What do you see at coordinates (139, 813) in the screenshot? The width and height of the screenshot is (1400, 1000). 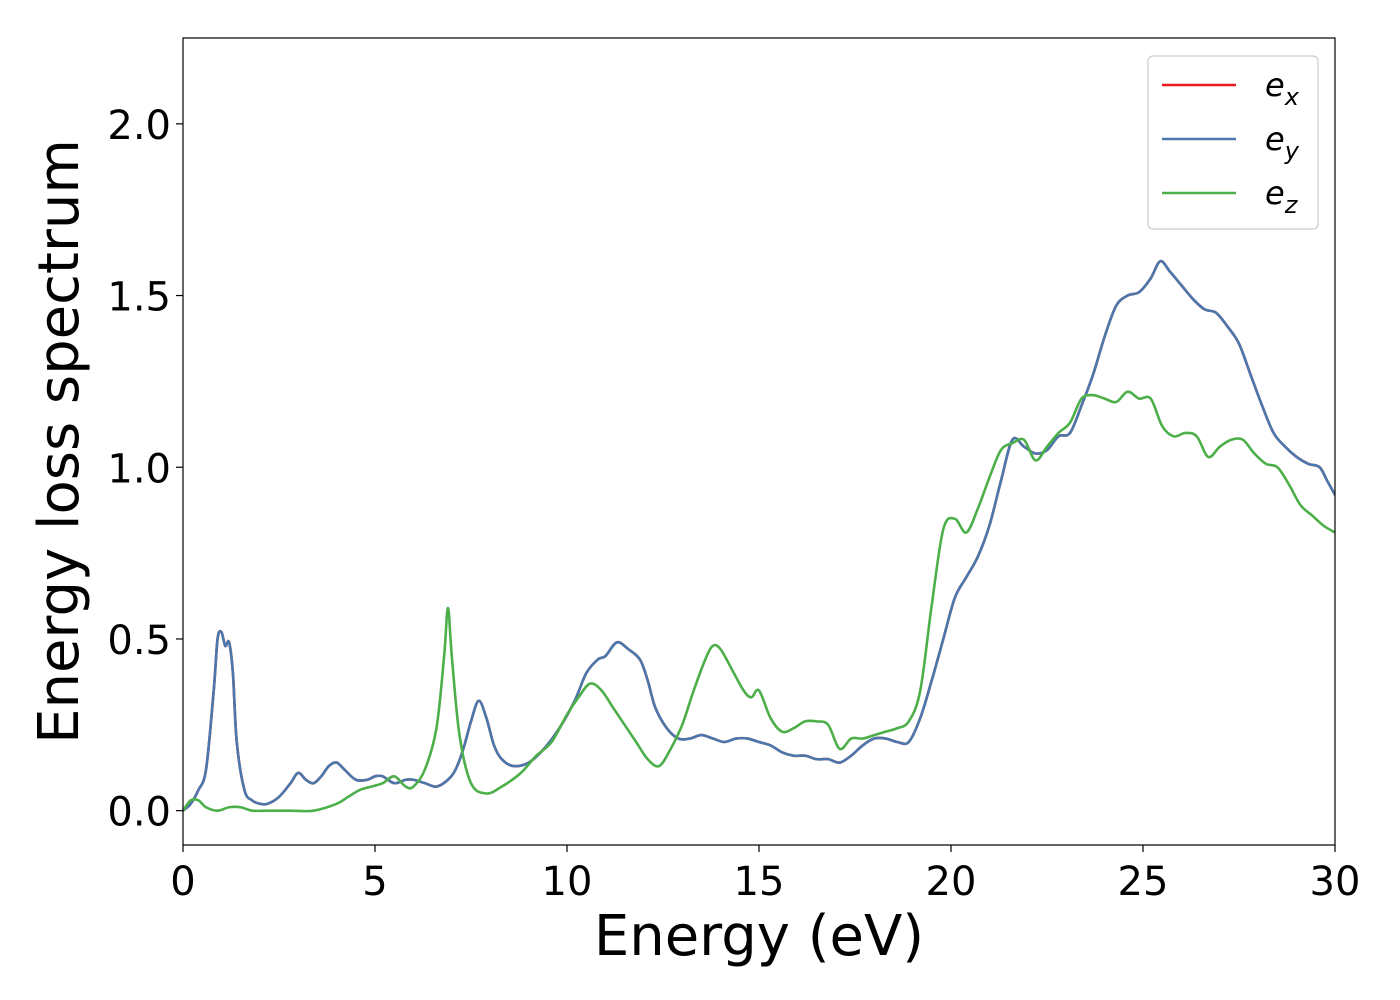 I see `y-tick-label: 0.0` at bounding box center [139, 813].